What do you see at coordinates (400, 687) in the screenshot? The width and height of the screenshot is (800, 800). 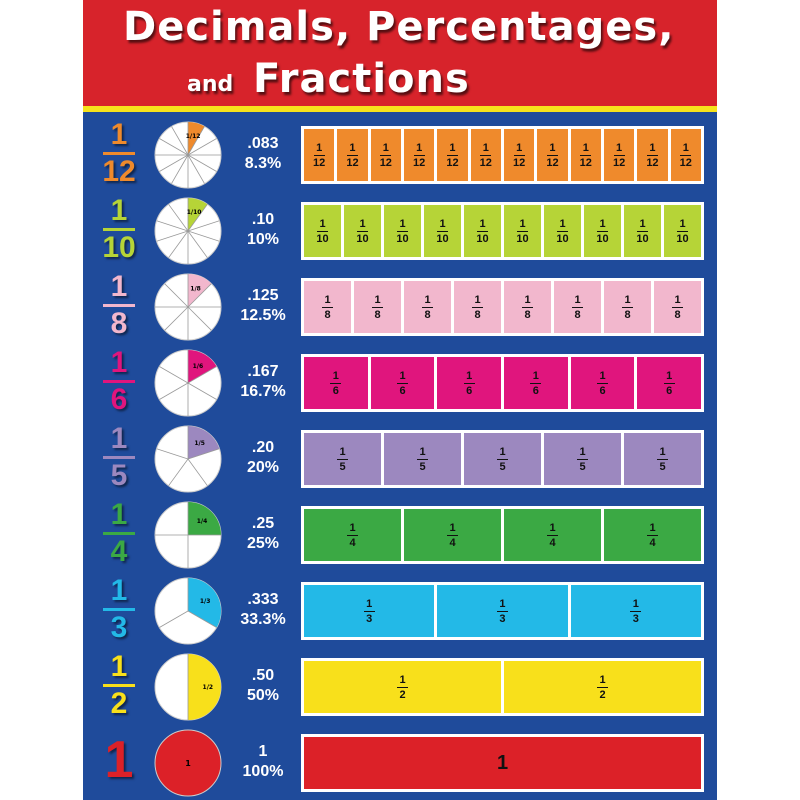 I see `fraction-row: 1 2 1/2.50 50% 1 2 1 2` at bounding box center [400, 687].